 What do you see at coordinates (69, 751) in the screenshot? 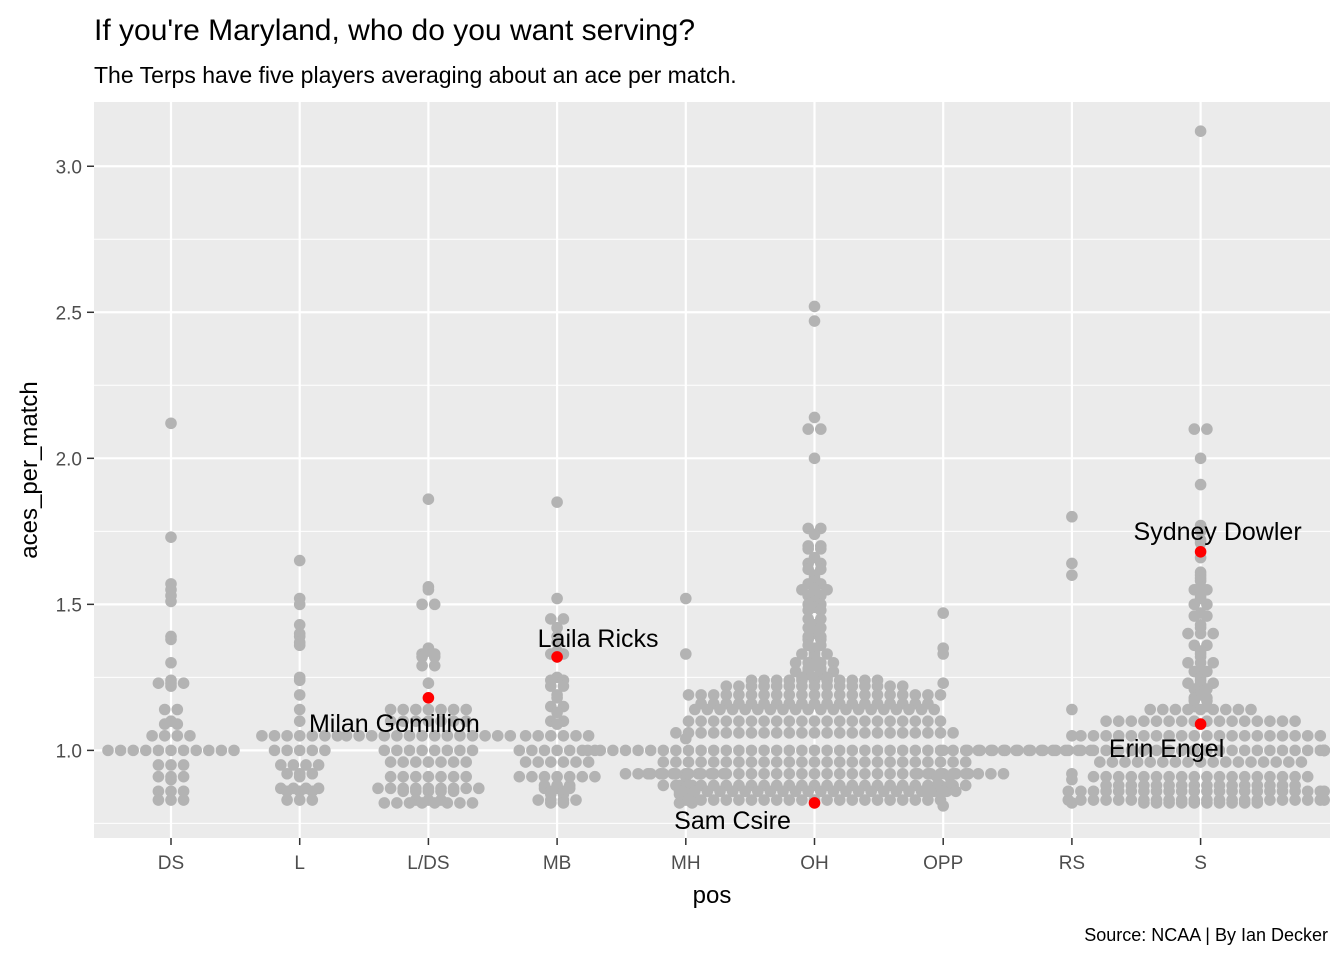
I see `y-tick-label: 1.0` at bounding box center [69, 751].